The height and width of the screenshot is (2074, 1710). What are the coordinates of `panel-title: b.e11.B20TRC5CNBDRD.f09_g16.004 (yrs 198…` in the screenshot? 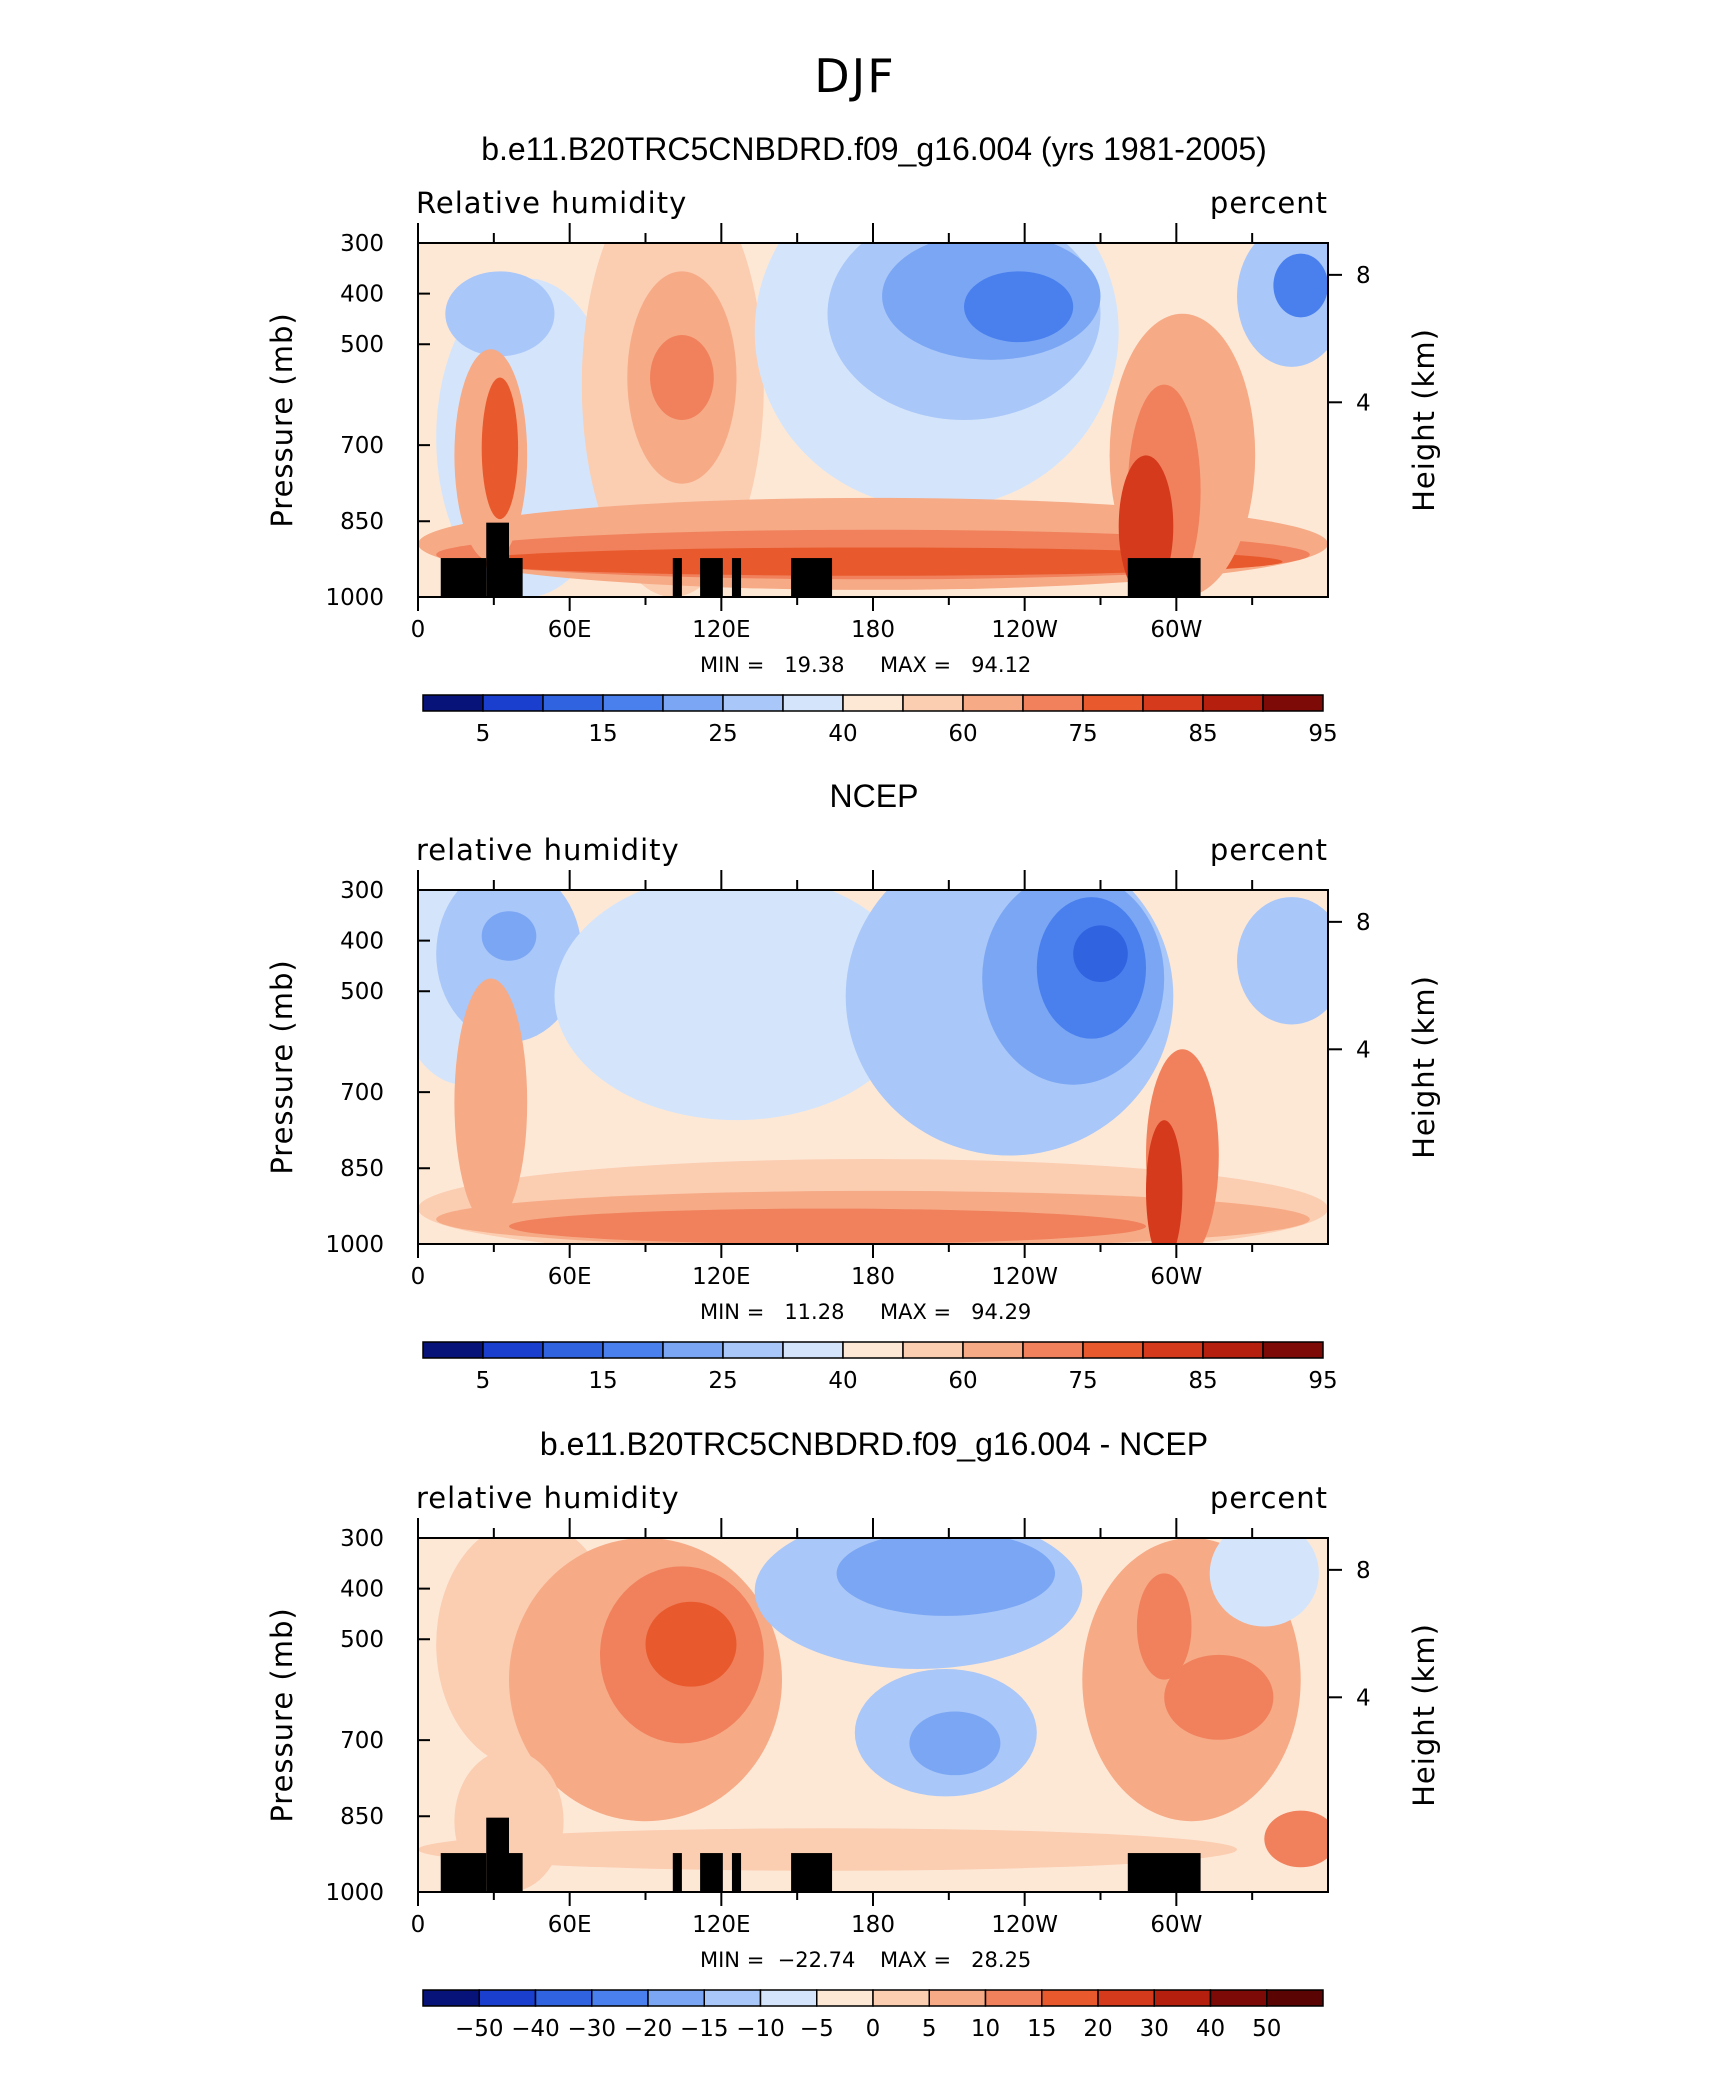 It's located at (874, 149).